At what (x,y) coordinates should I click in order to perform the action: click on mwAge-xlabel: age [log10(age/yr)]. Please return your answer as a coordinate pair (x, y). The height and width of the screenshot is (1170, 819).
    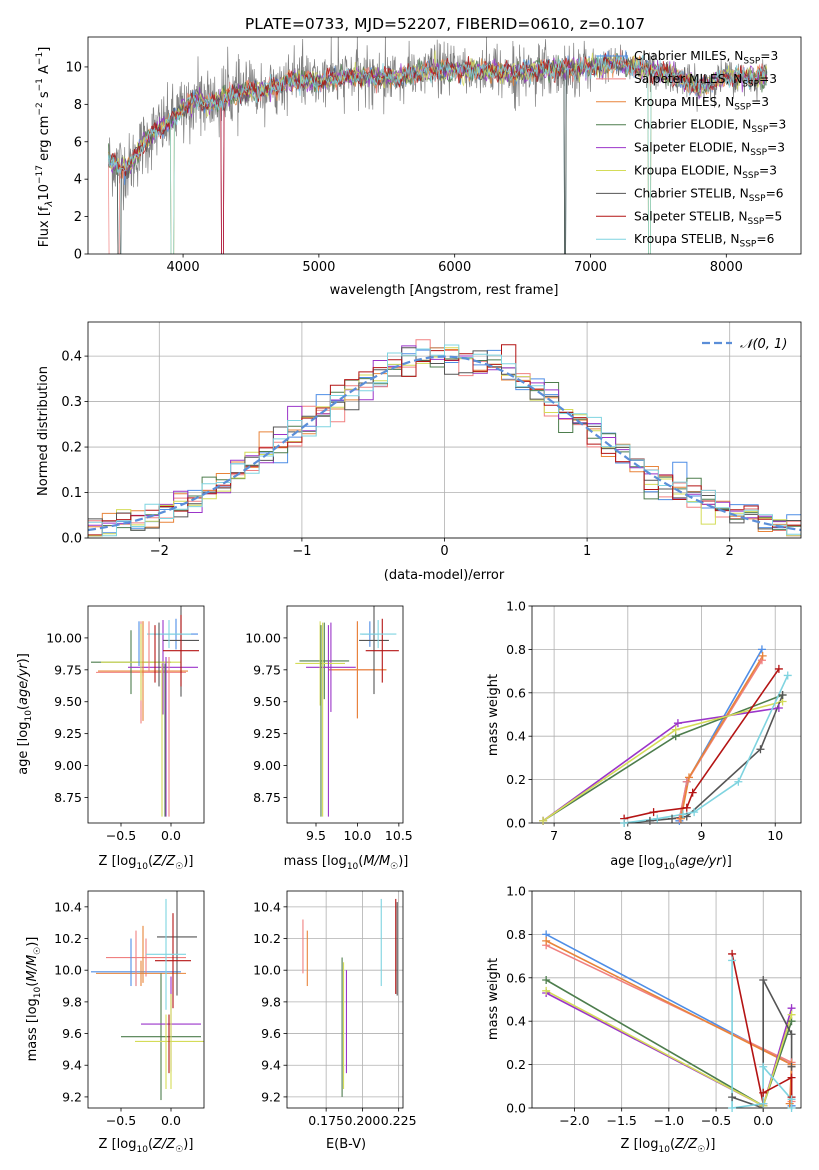
    Looking at the image, I should click on (671, 863).